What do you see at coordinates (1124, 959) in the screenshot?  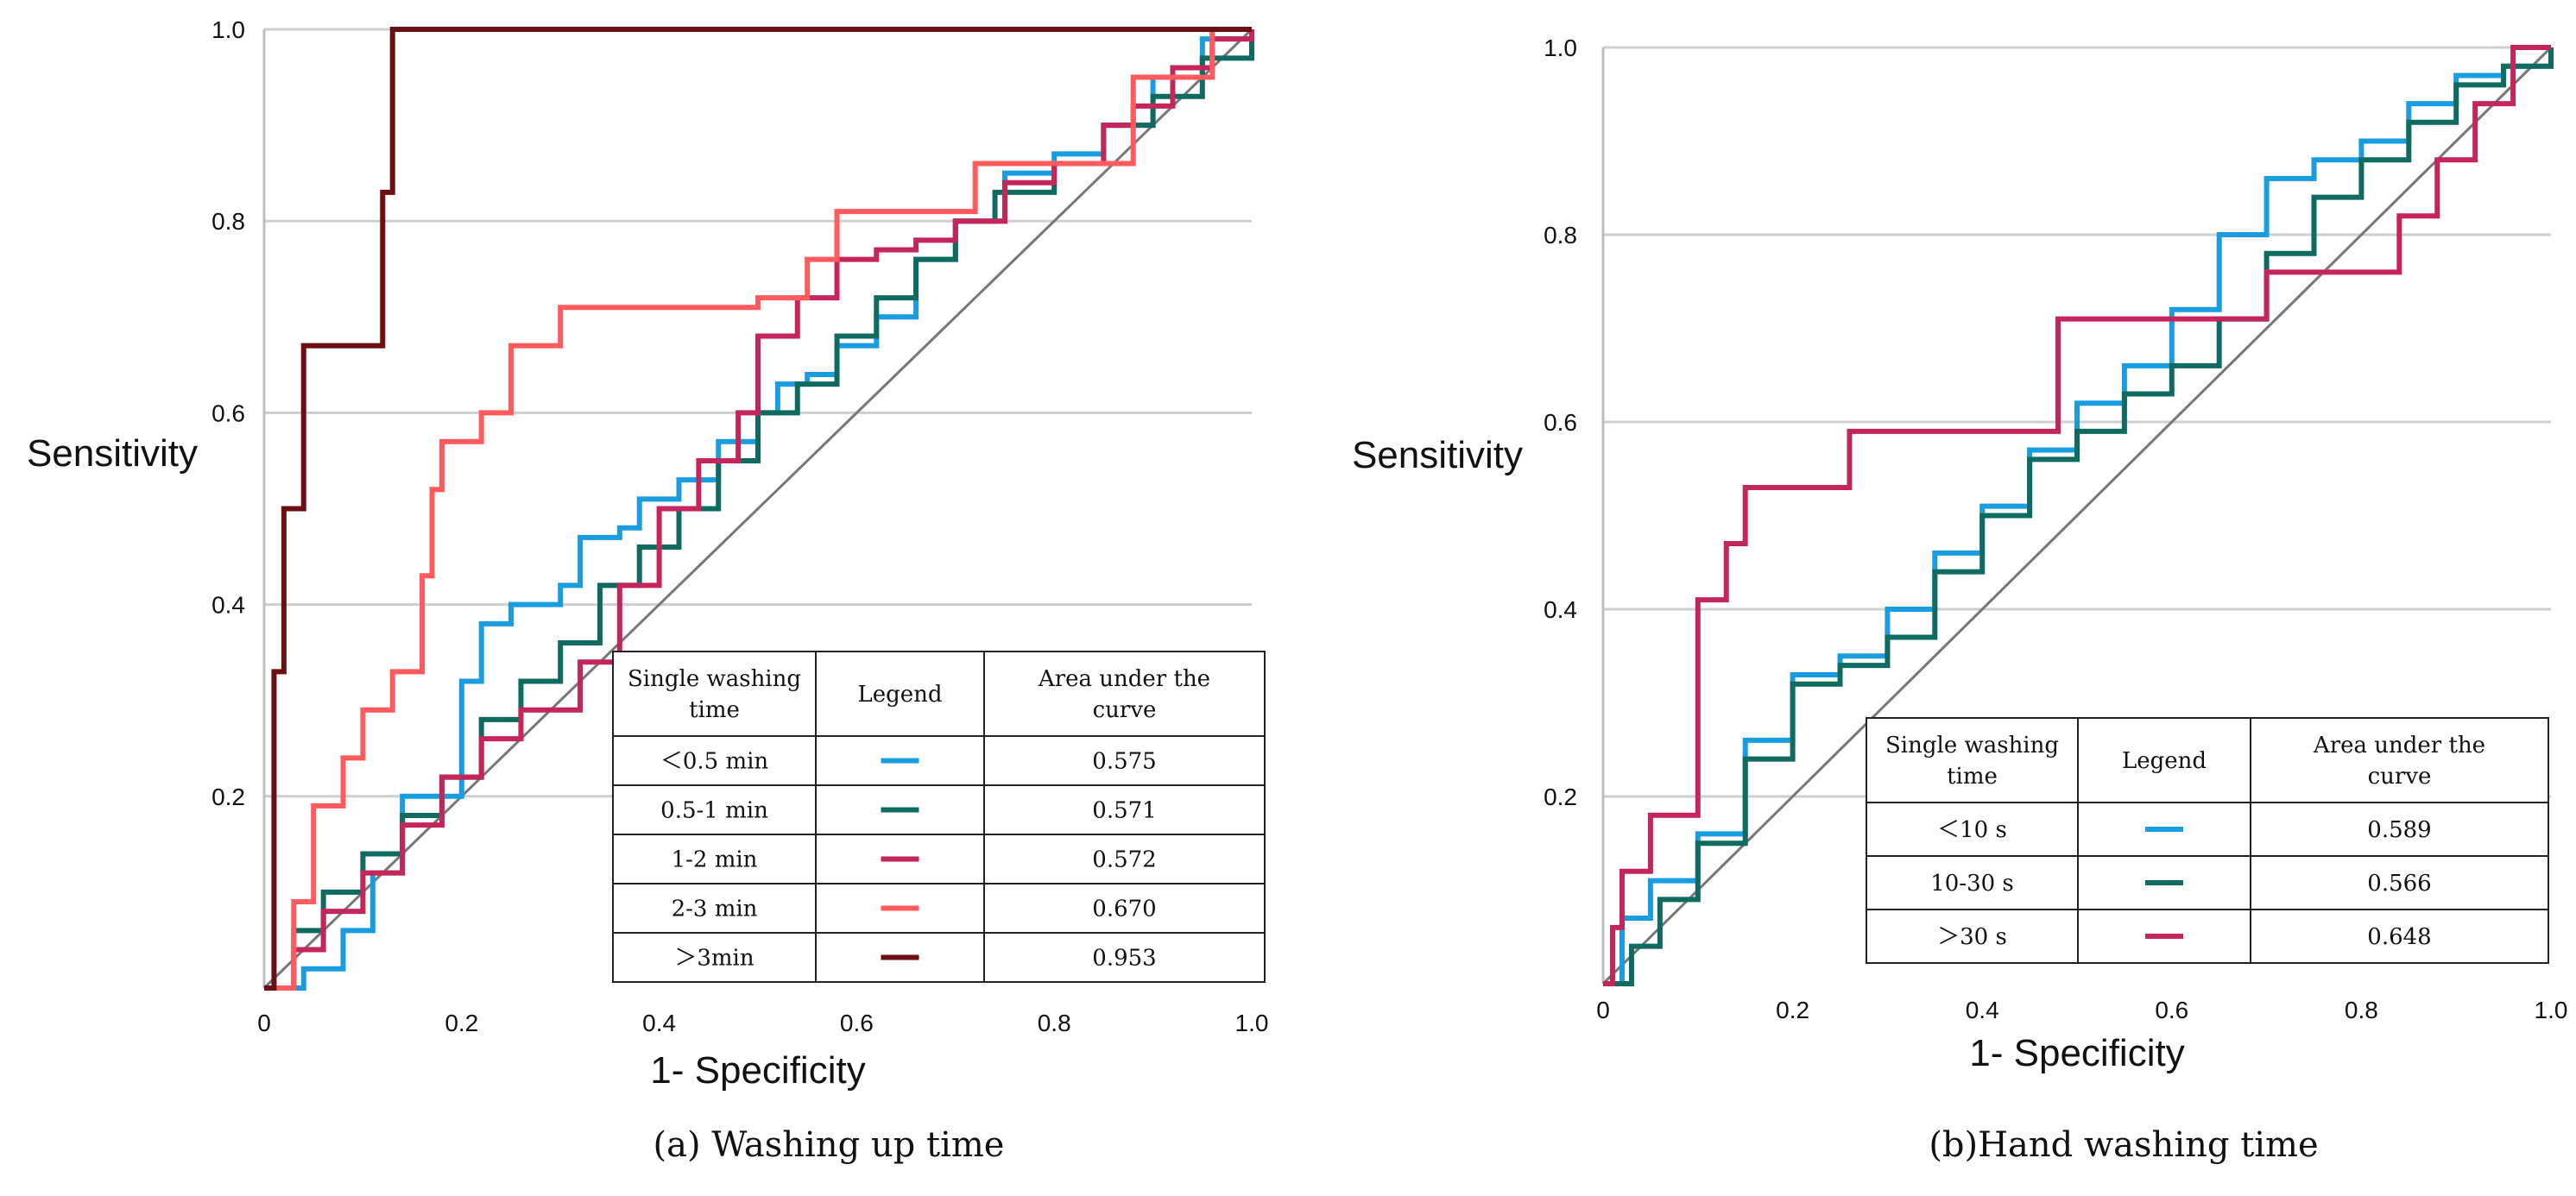 I see `table-auc-value: 0.953` at bounding box center [1124, 959].